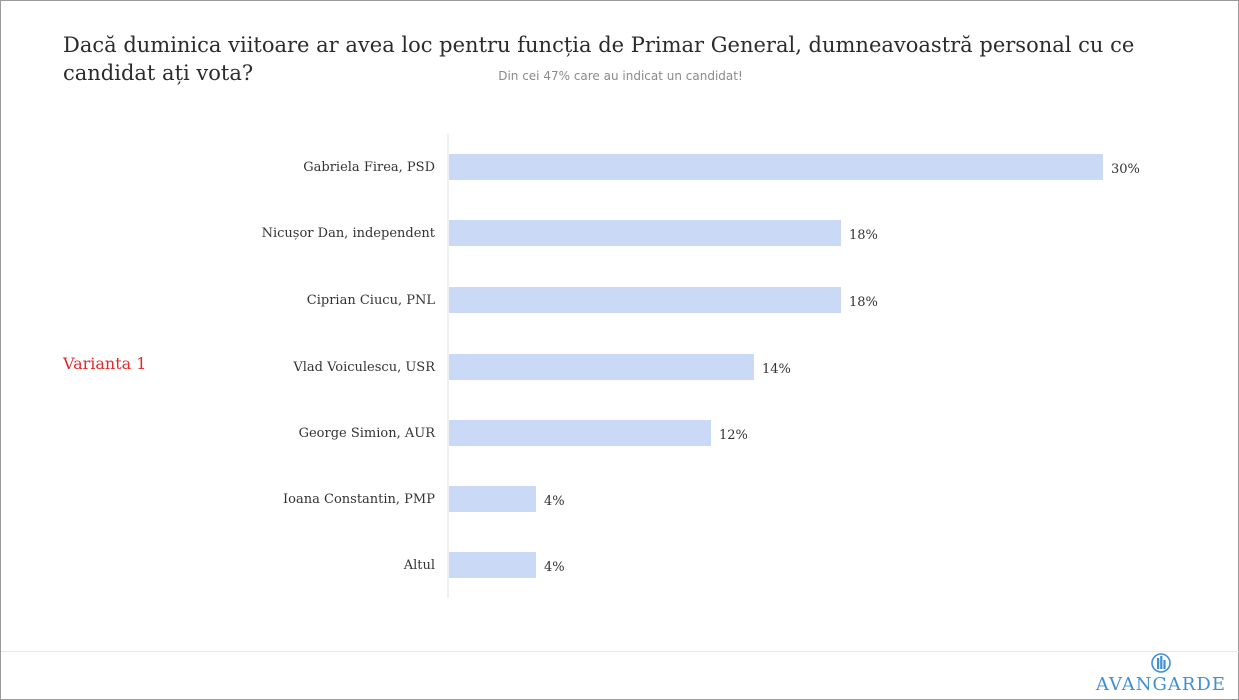  I want to click on category-label: George Simion, AUR, so click(368, 433).